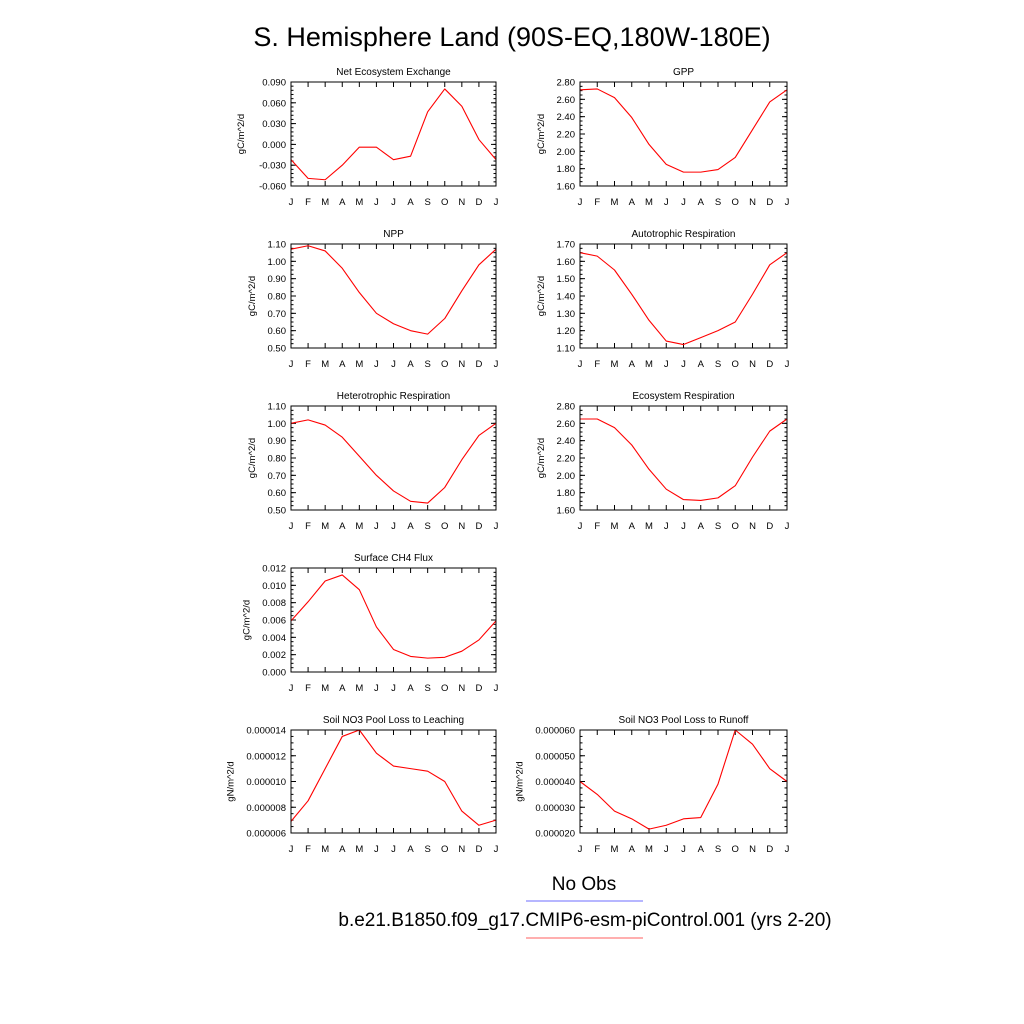 The image size is (1024, 1024). I want to click on y-tick-label: 1.50, so click(566, 279).